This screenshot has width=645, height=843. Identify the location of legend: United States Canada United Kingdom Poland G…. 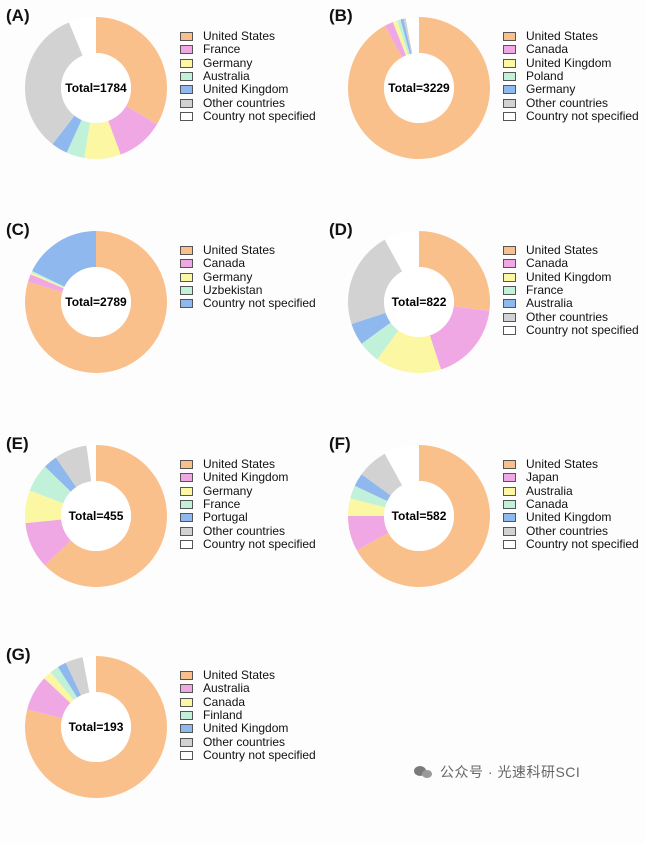
(571, 76).